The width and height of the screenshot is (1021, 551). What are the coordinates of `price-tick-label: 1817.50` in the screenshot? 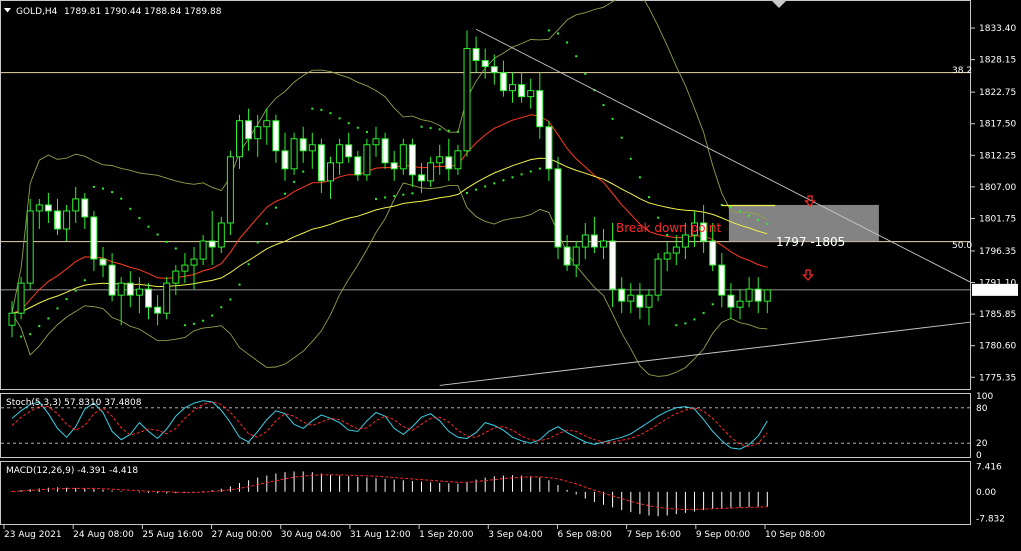 It's located at (997, 125).